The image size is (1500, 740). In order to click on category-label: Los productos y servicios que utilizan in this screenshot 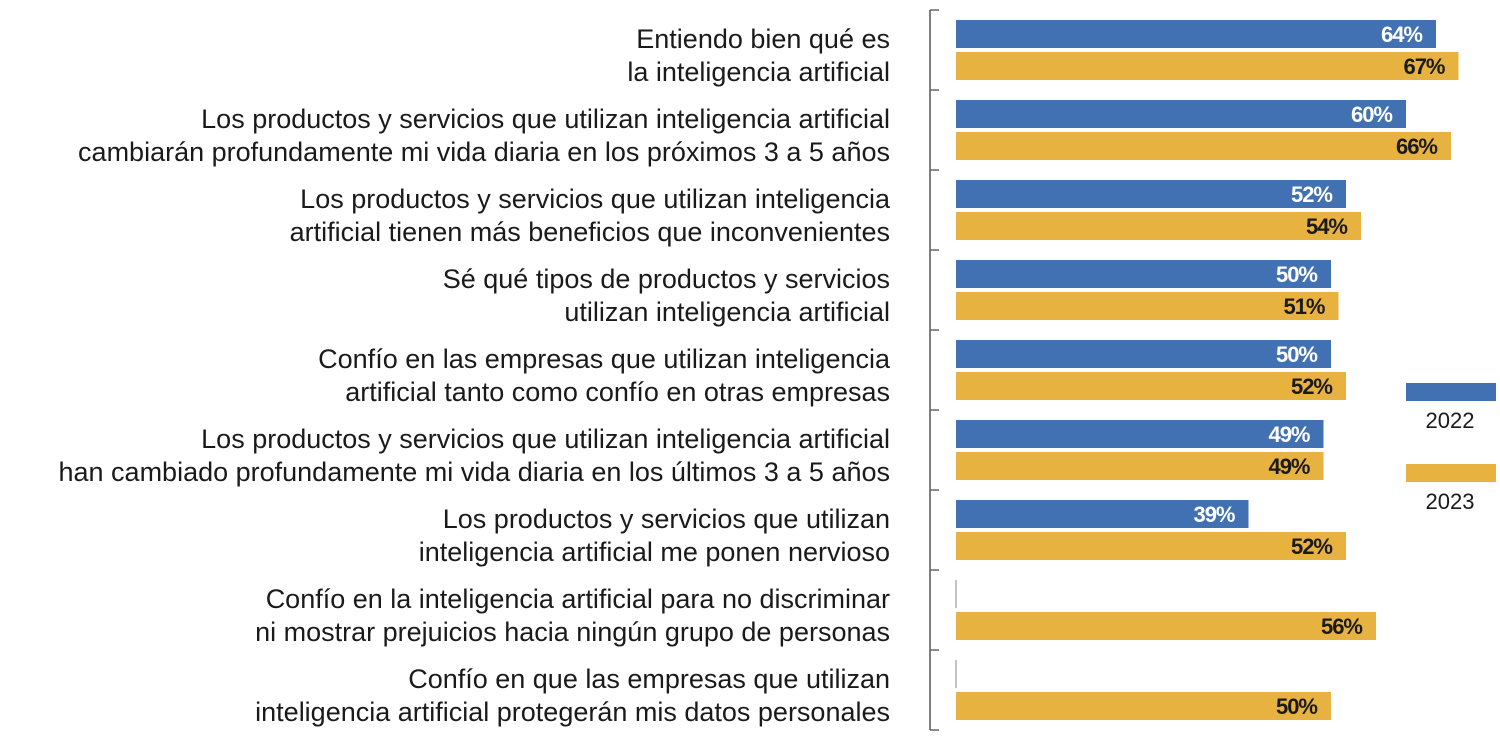, I will do `click(666, 519)`.